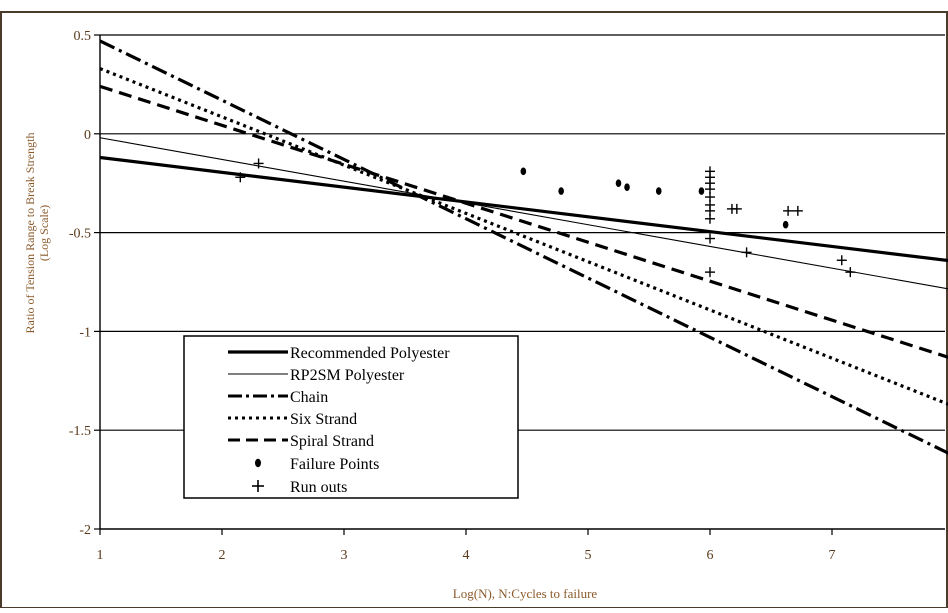 Image resolution: width=948 pixels, height=613 pixels. I want to click on y-tick-labels: 0.5 0 -0.5 -1 -1.5 -2, so click(80, 283).